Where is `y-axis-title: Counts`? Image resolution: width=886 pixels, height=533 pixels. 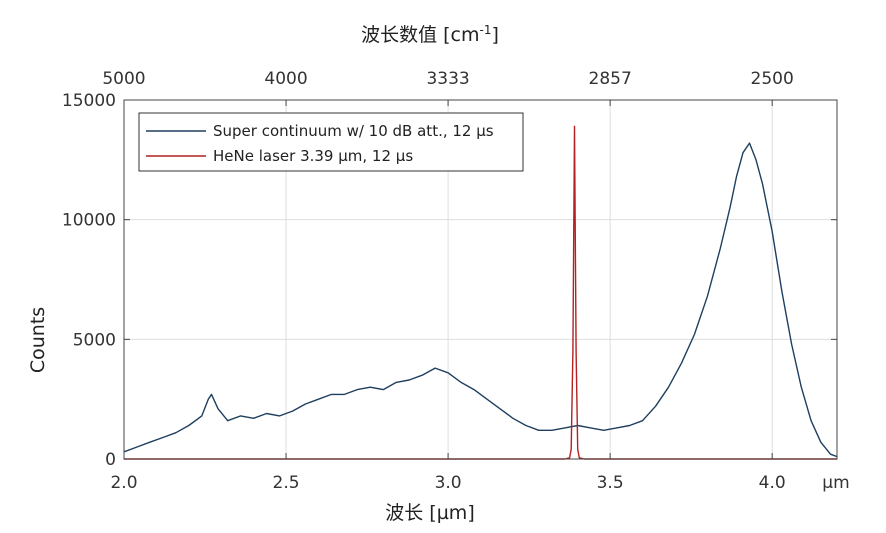 y-axis-title: Counts is located at coordinates (38, 340).